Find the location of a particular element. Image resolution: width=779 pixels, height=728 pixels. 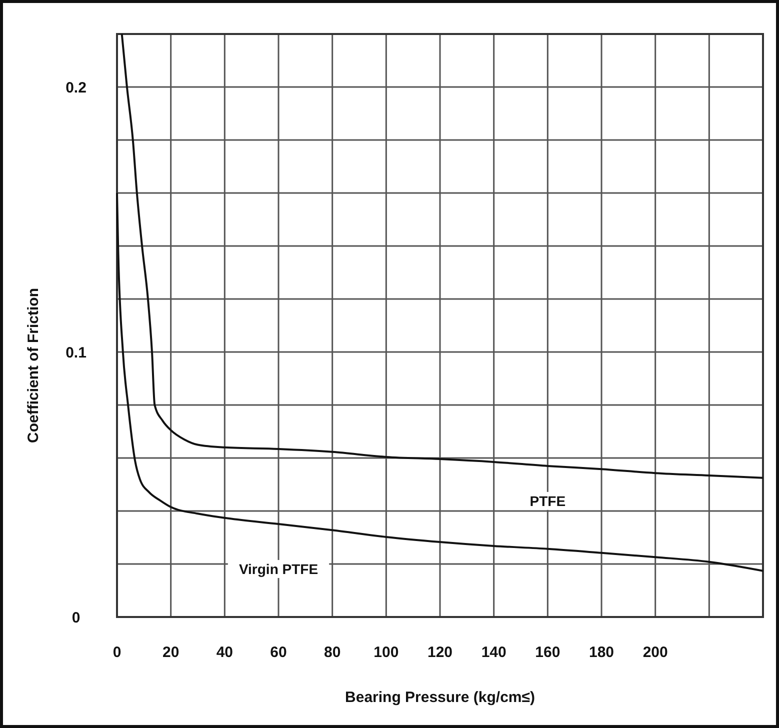

x-tick-label: 100 is located at coordinates (386, 652).